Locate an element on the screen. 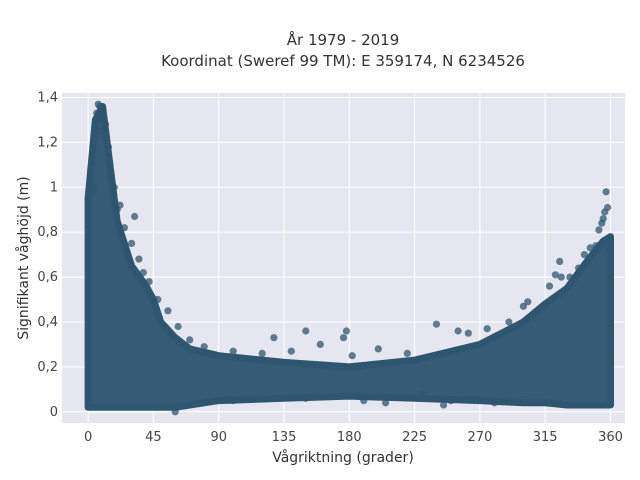  x-tick-label: 315 is located at coordinates (545, 437).